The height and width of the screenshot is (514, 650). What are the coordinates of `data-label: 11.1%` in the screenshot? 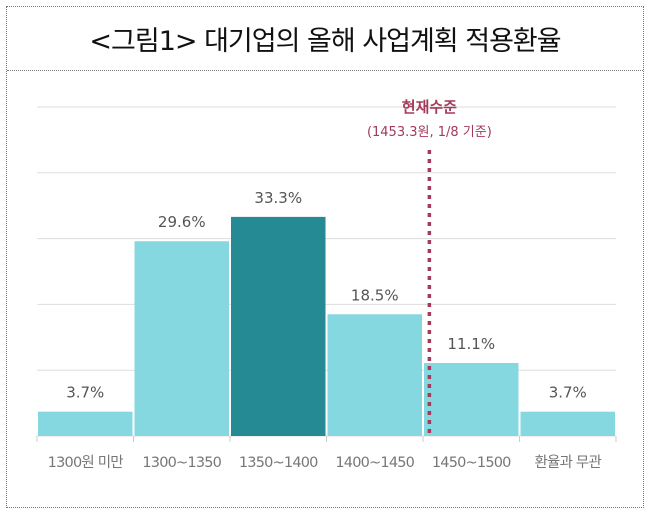 It's located at (471, 344).